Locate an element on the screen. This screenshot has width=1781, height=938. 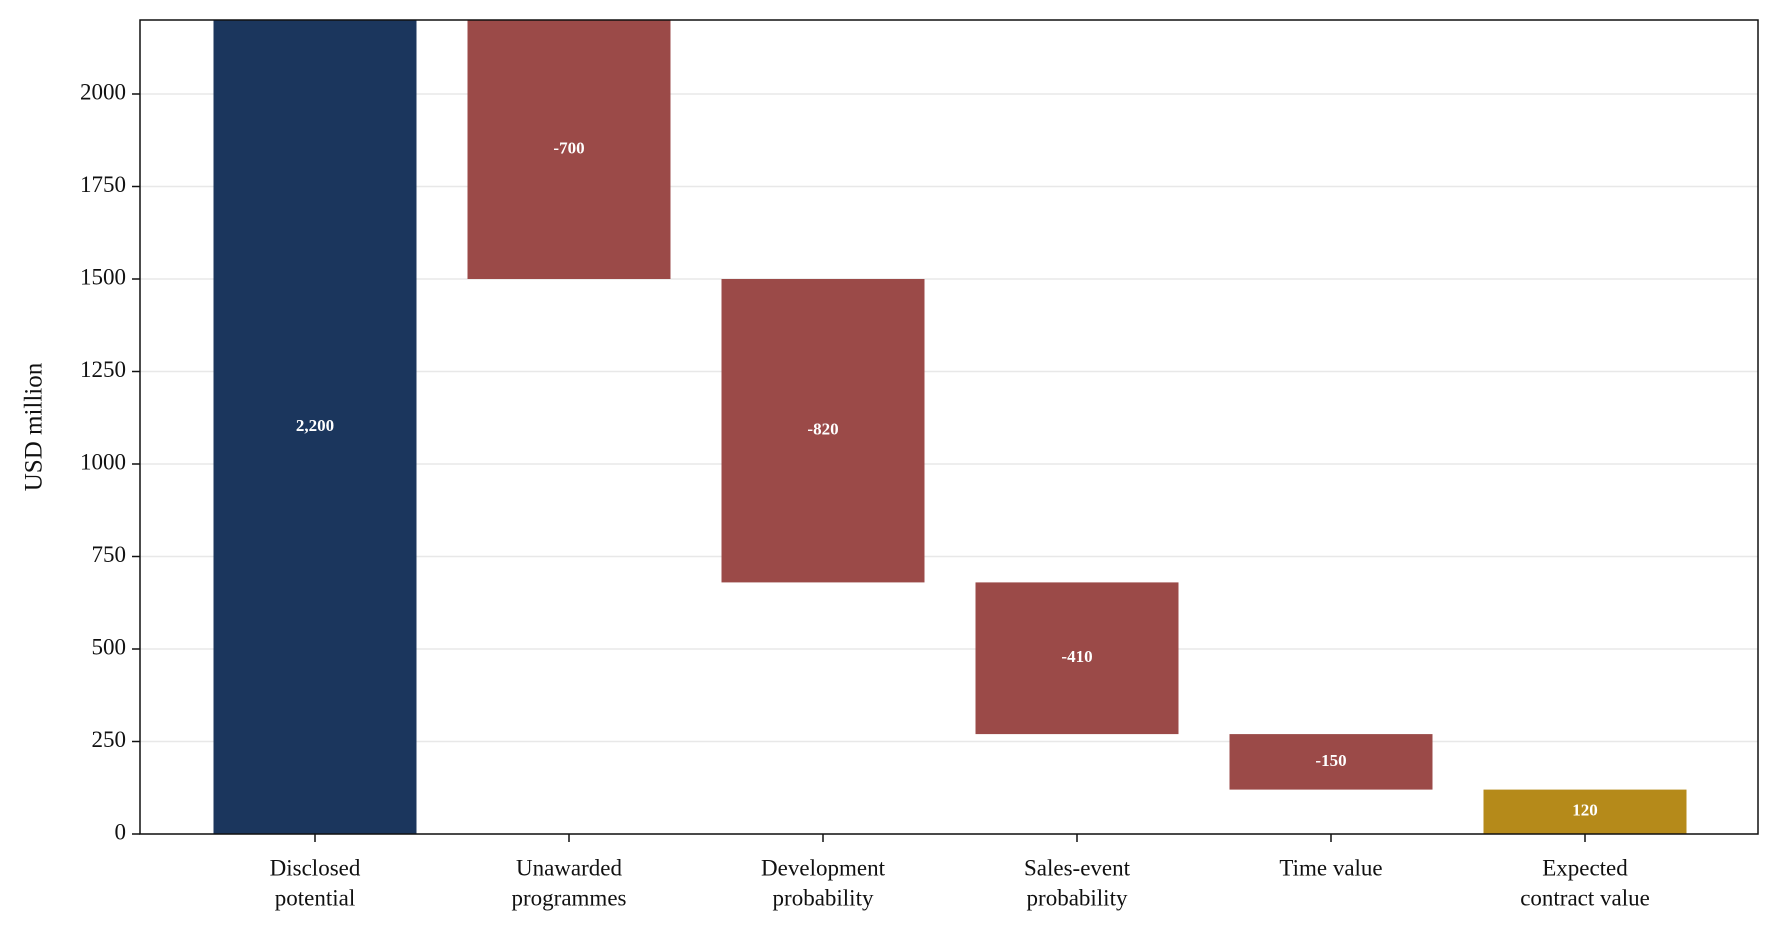
x-tick-label: Unawarded is located at coordinates (569, 867).